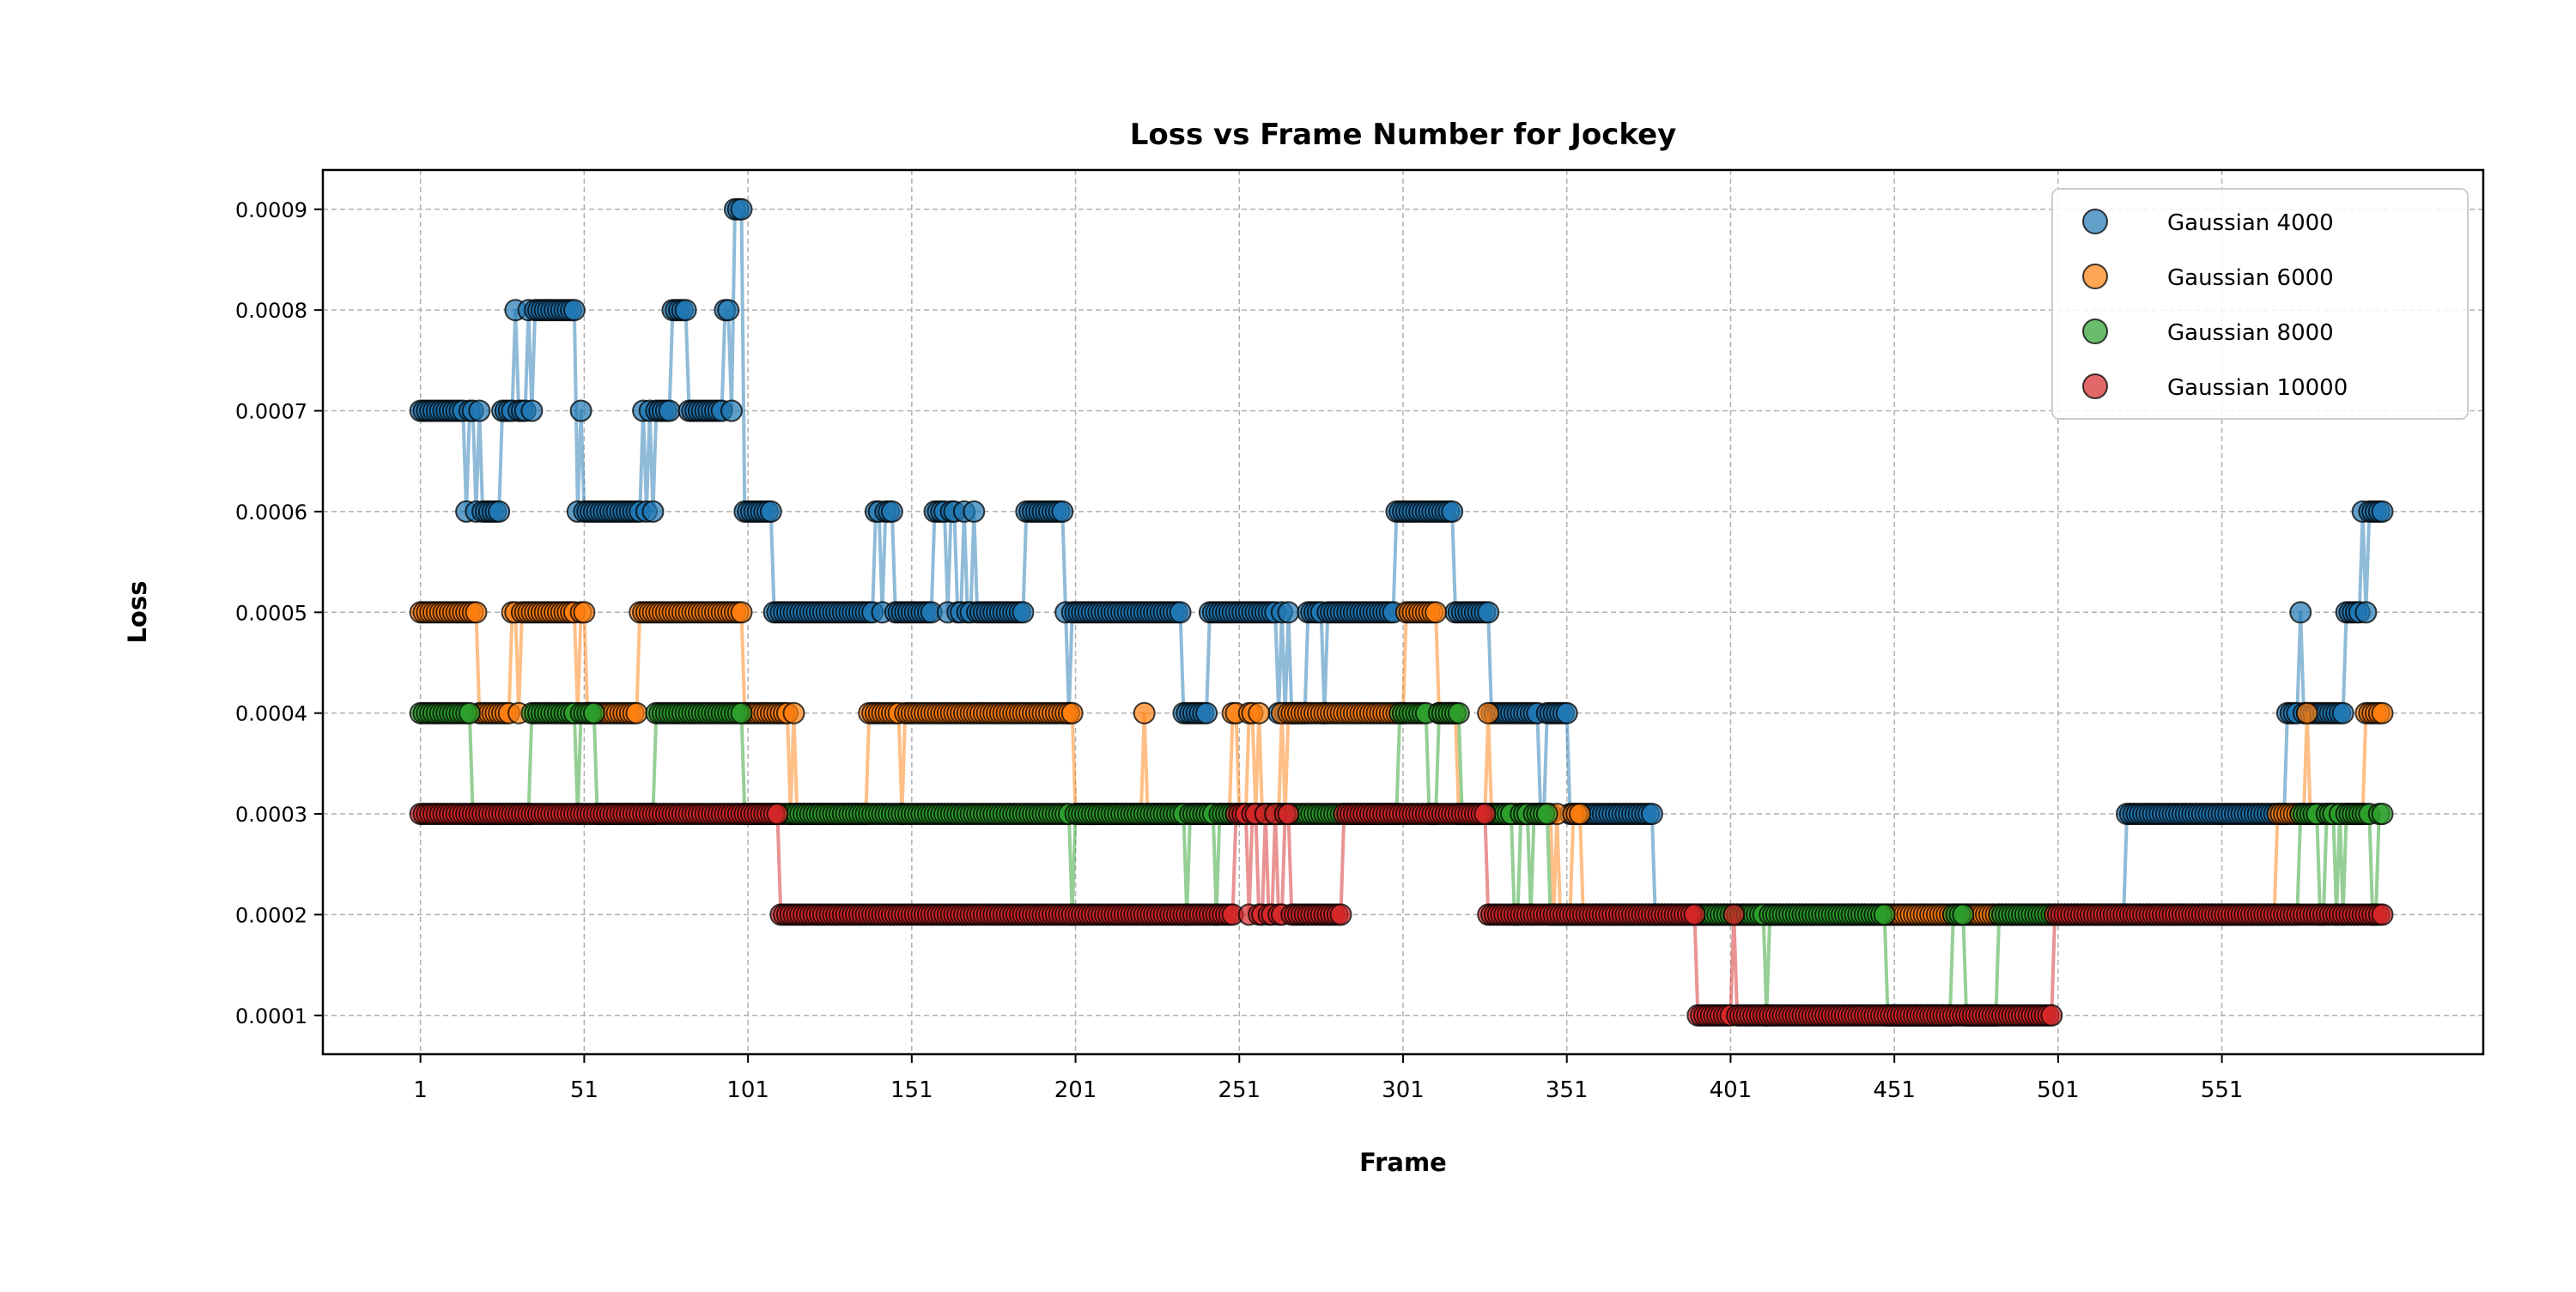 The image size is (2576, 1292). I want to click on x-tick-label: 1, so click(420, 1090).